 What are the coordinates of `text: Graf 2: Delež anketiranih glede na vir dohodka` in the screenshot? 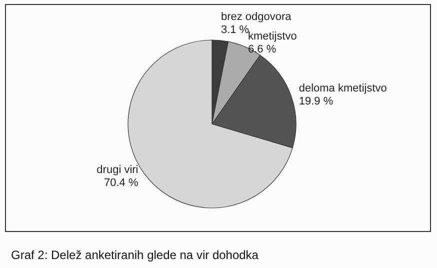 It's located at (135, 255).